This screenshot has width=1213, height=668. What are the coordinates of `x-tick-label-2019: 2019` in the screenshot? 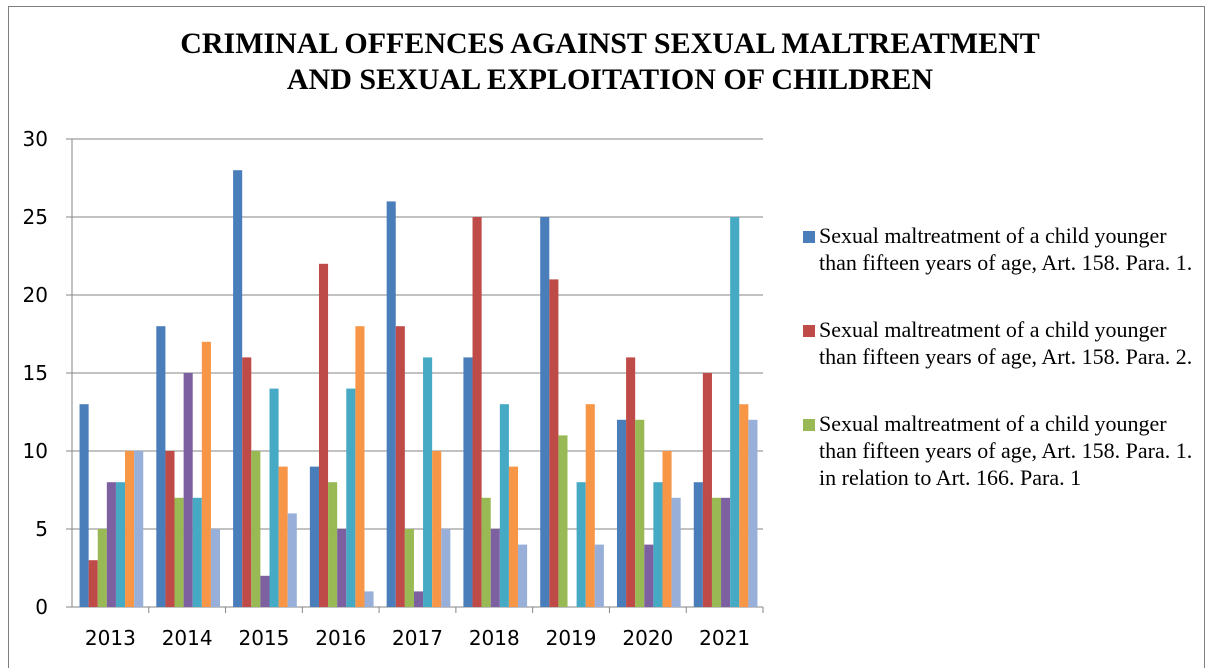 It's located at (571, 638).